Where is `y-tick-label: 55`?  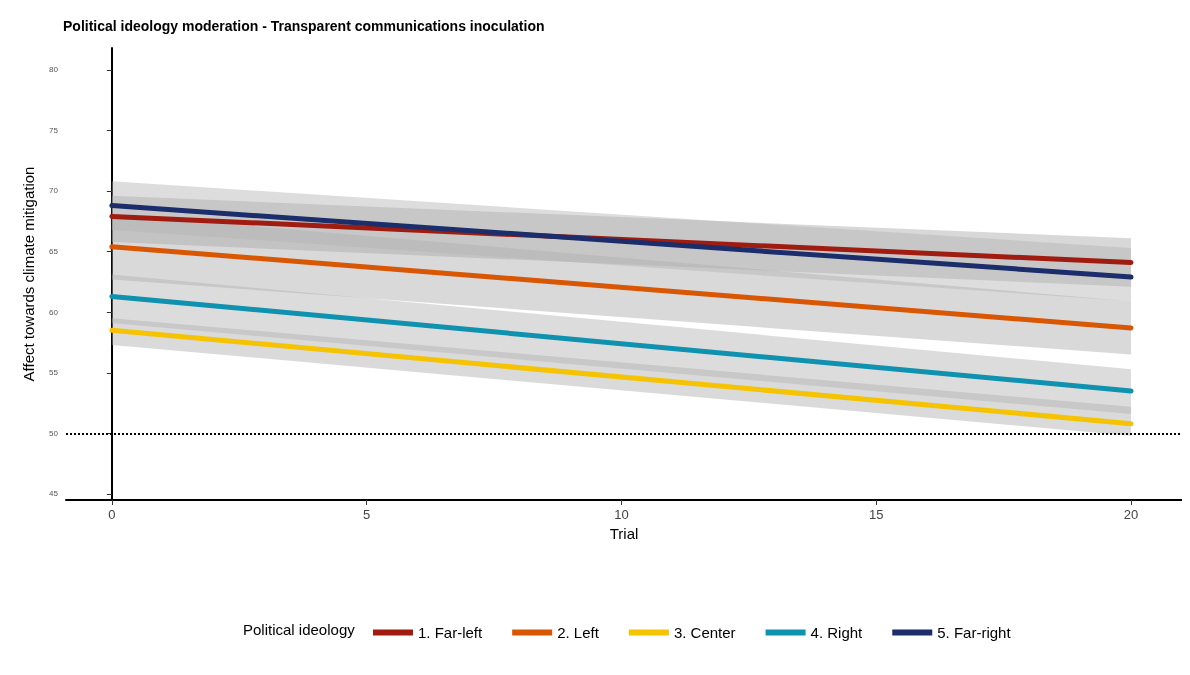 y-tick-label: 55 is located at coordinates (54, 373).